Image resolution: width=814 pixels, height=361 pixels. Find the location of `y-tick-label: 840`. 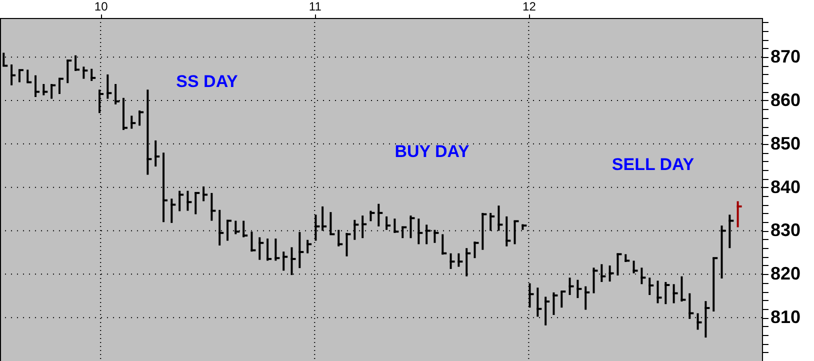

y-tick-label: 840 is located at coordinates (785, 186).